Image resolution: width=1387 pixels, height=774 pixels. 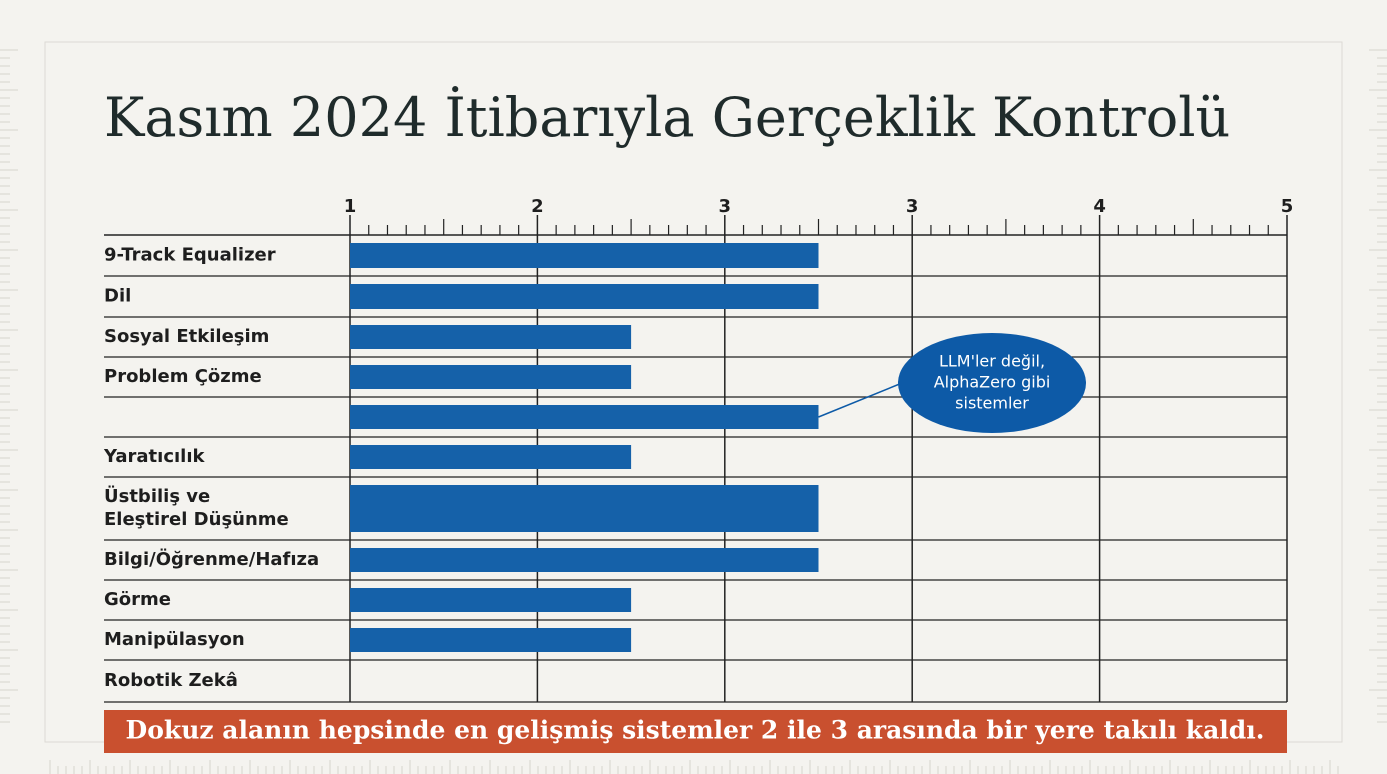 I want to click on annotation-pointer, so click(x=860, y=400).